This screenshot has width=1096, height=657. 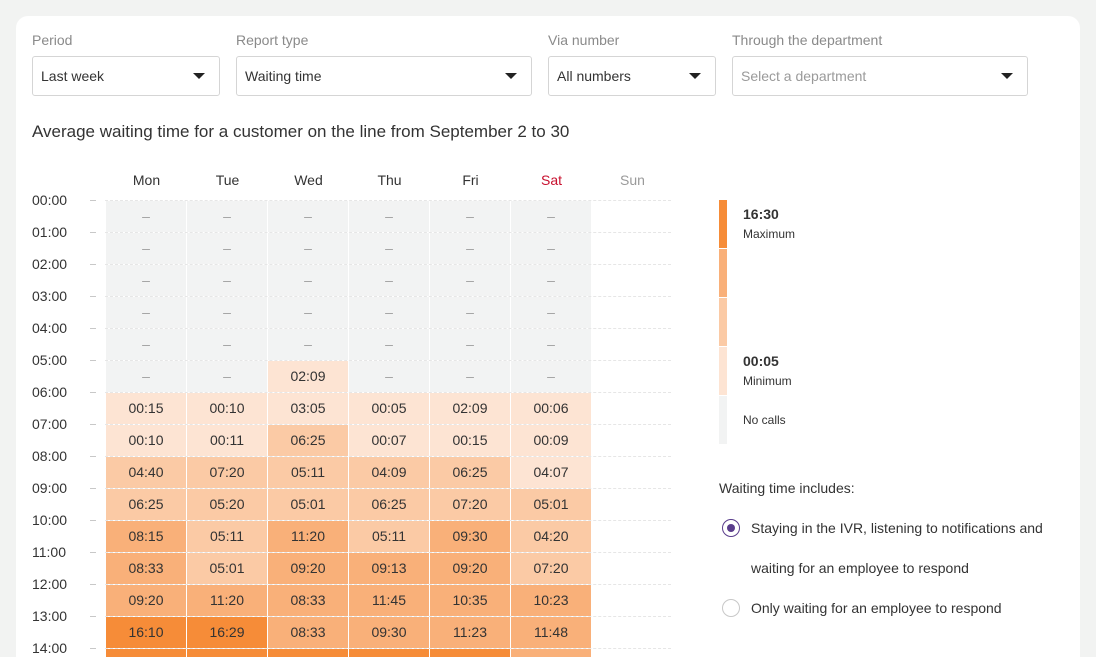 What do you see at coordinates (389, 440) in the screenshot?
I see `heatmap-cell: 00:07` at bounding box center [389, 440].